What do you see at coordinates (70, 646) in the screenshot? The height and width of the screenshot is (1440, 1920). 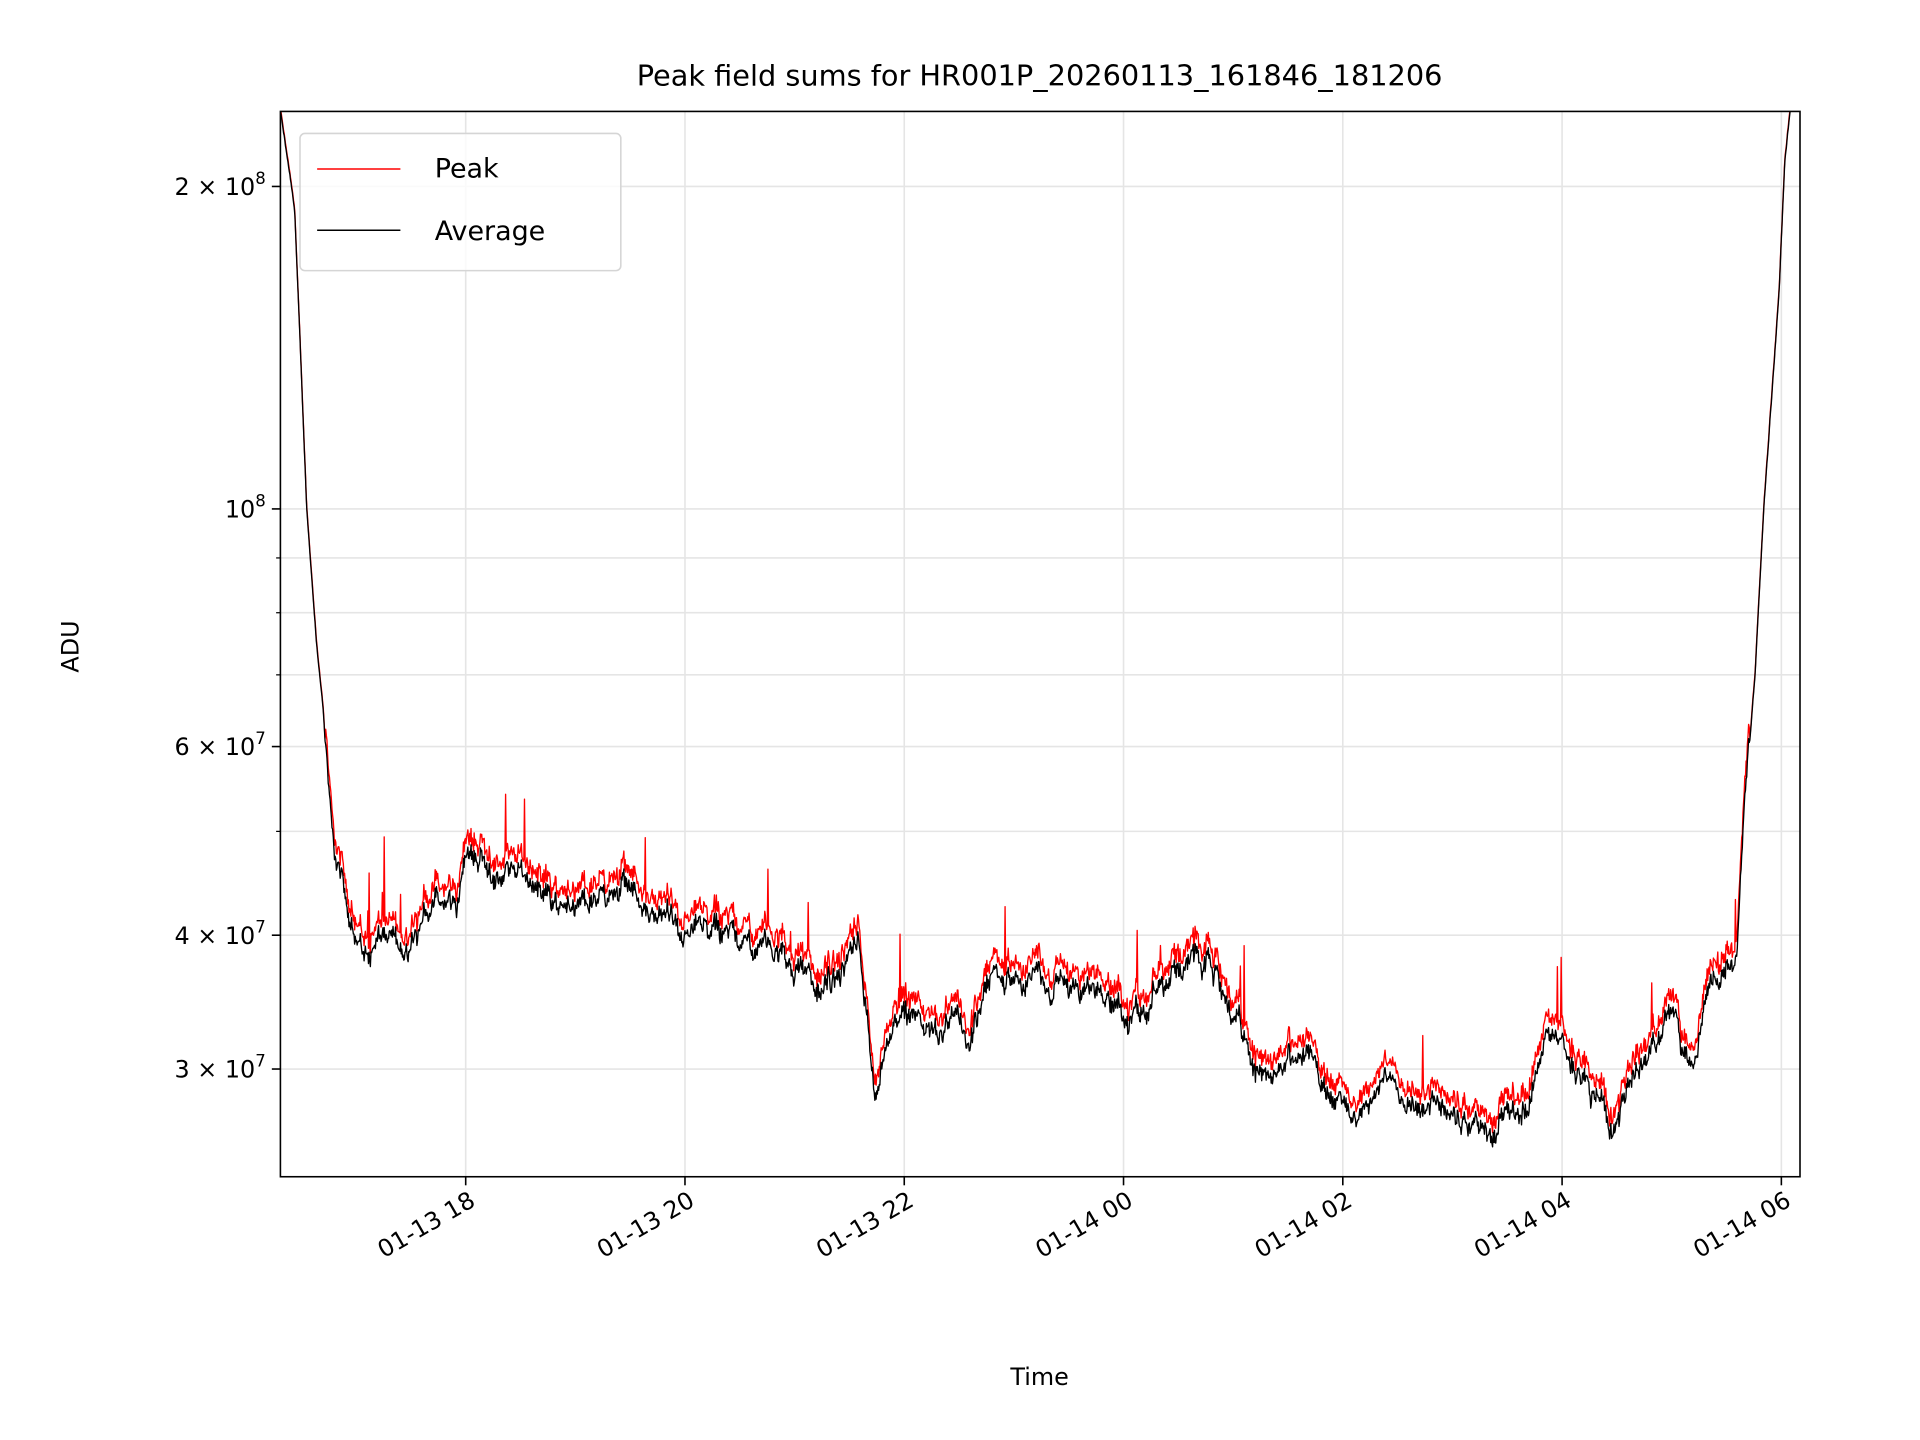 I see `y-axis-label: ADU` at bounding box center [70, 646].